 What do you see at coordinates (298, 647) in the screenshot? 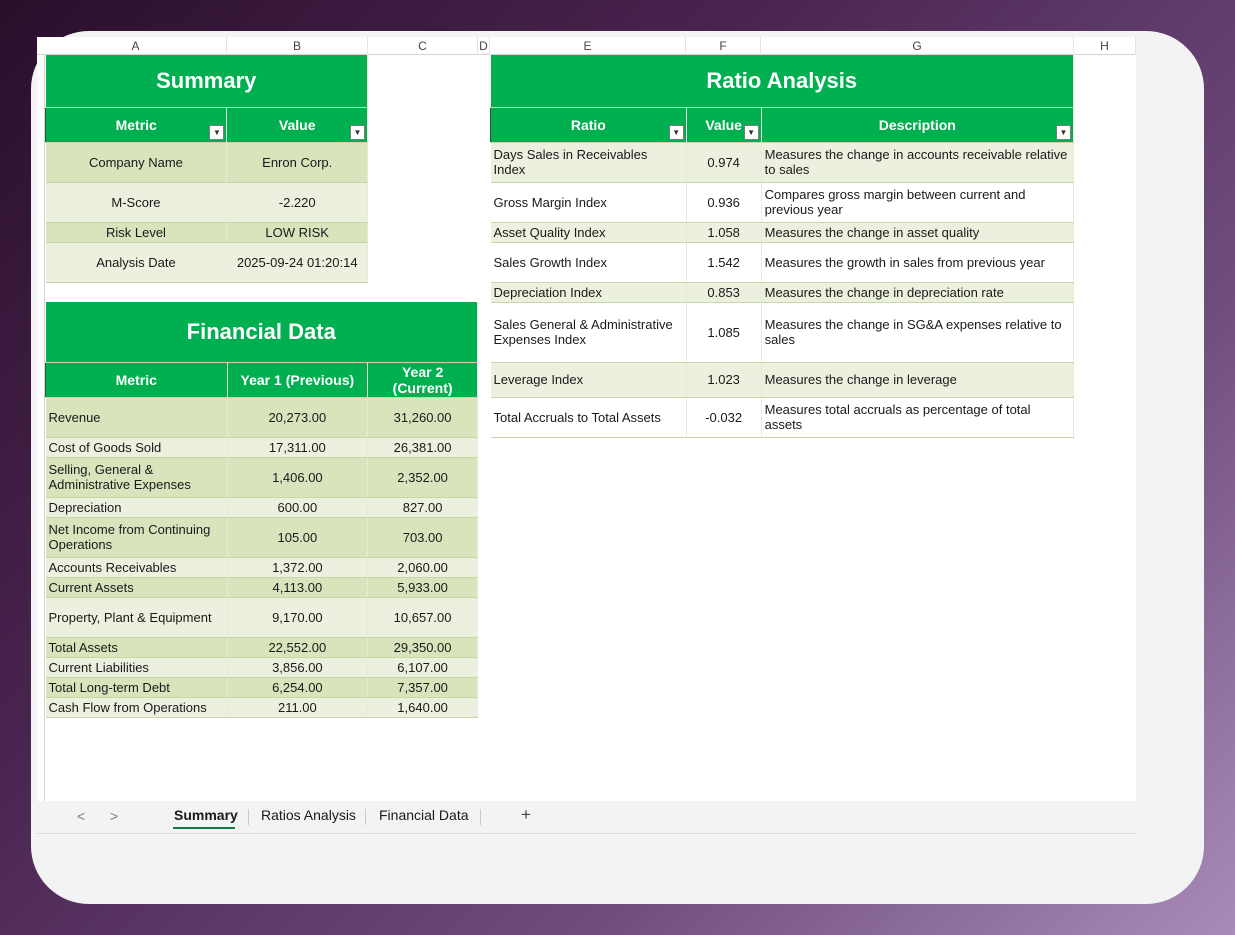
I see `cell: 22,552.00` at bounding box center [298, 647].